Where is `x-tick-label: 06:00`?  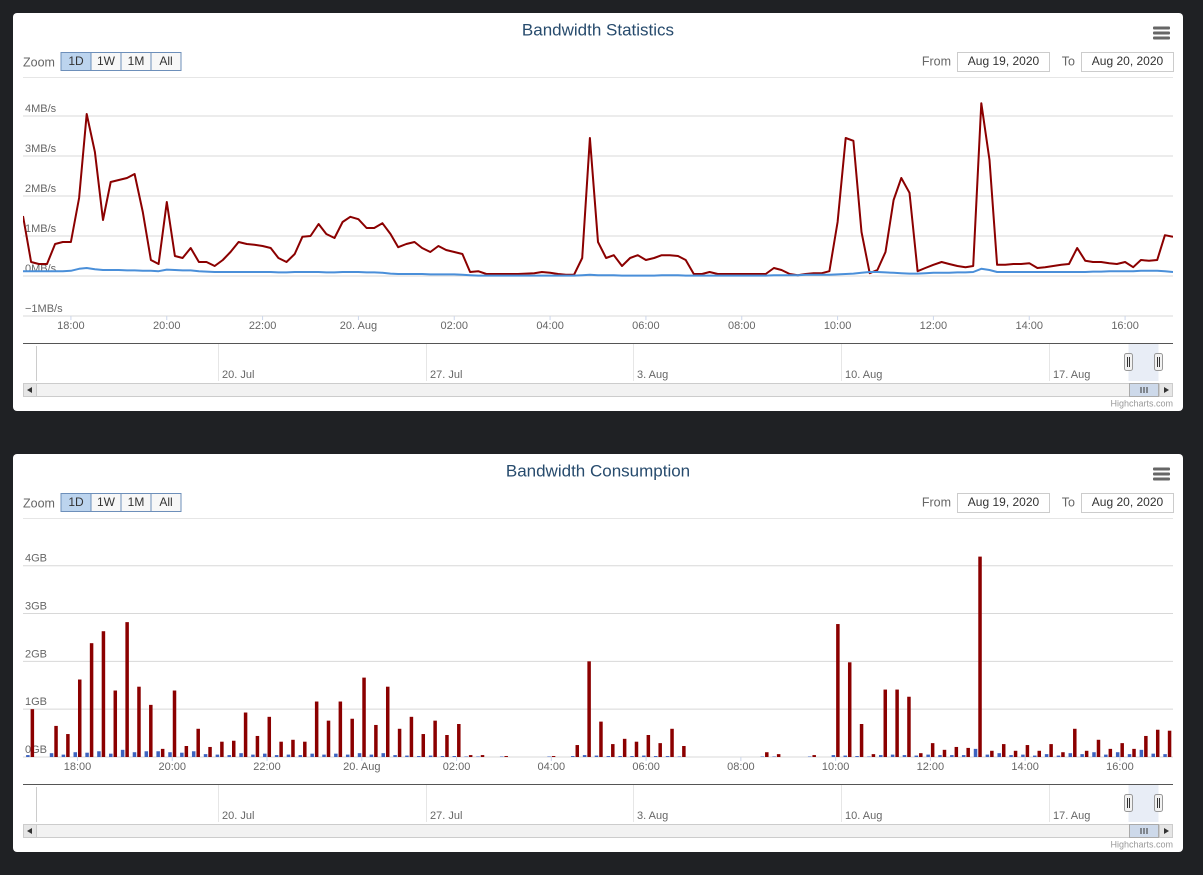 x-tick-label: 06:00 is located at coordinates (646, 326).